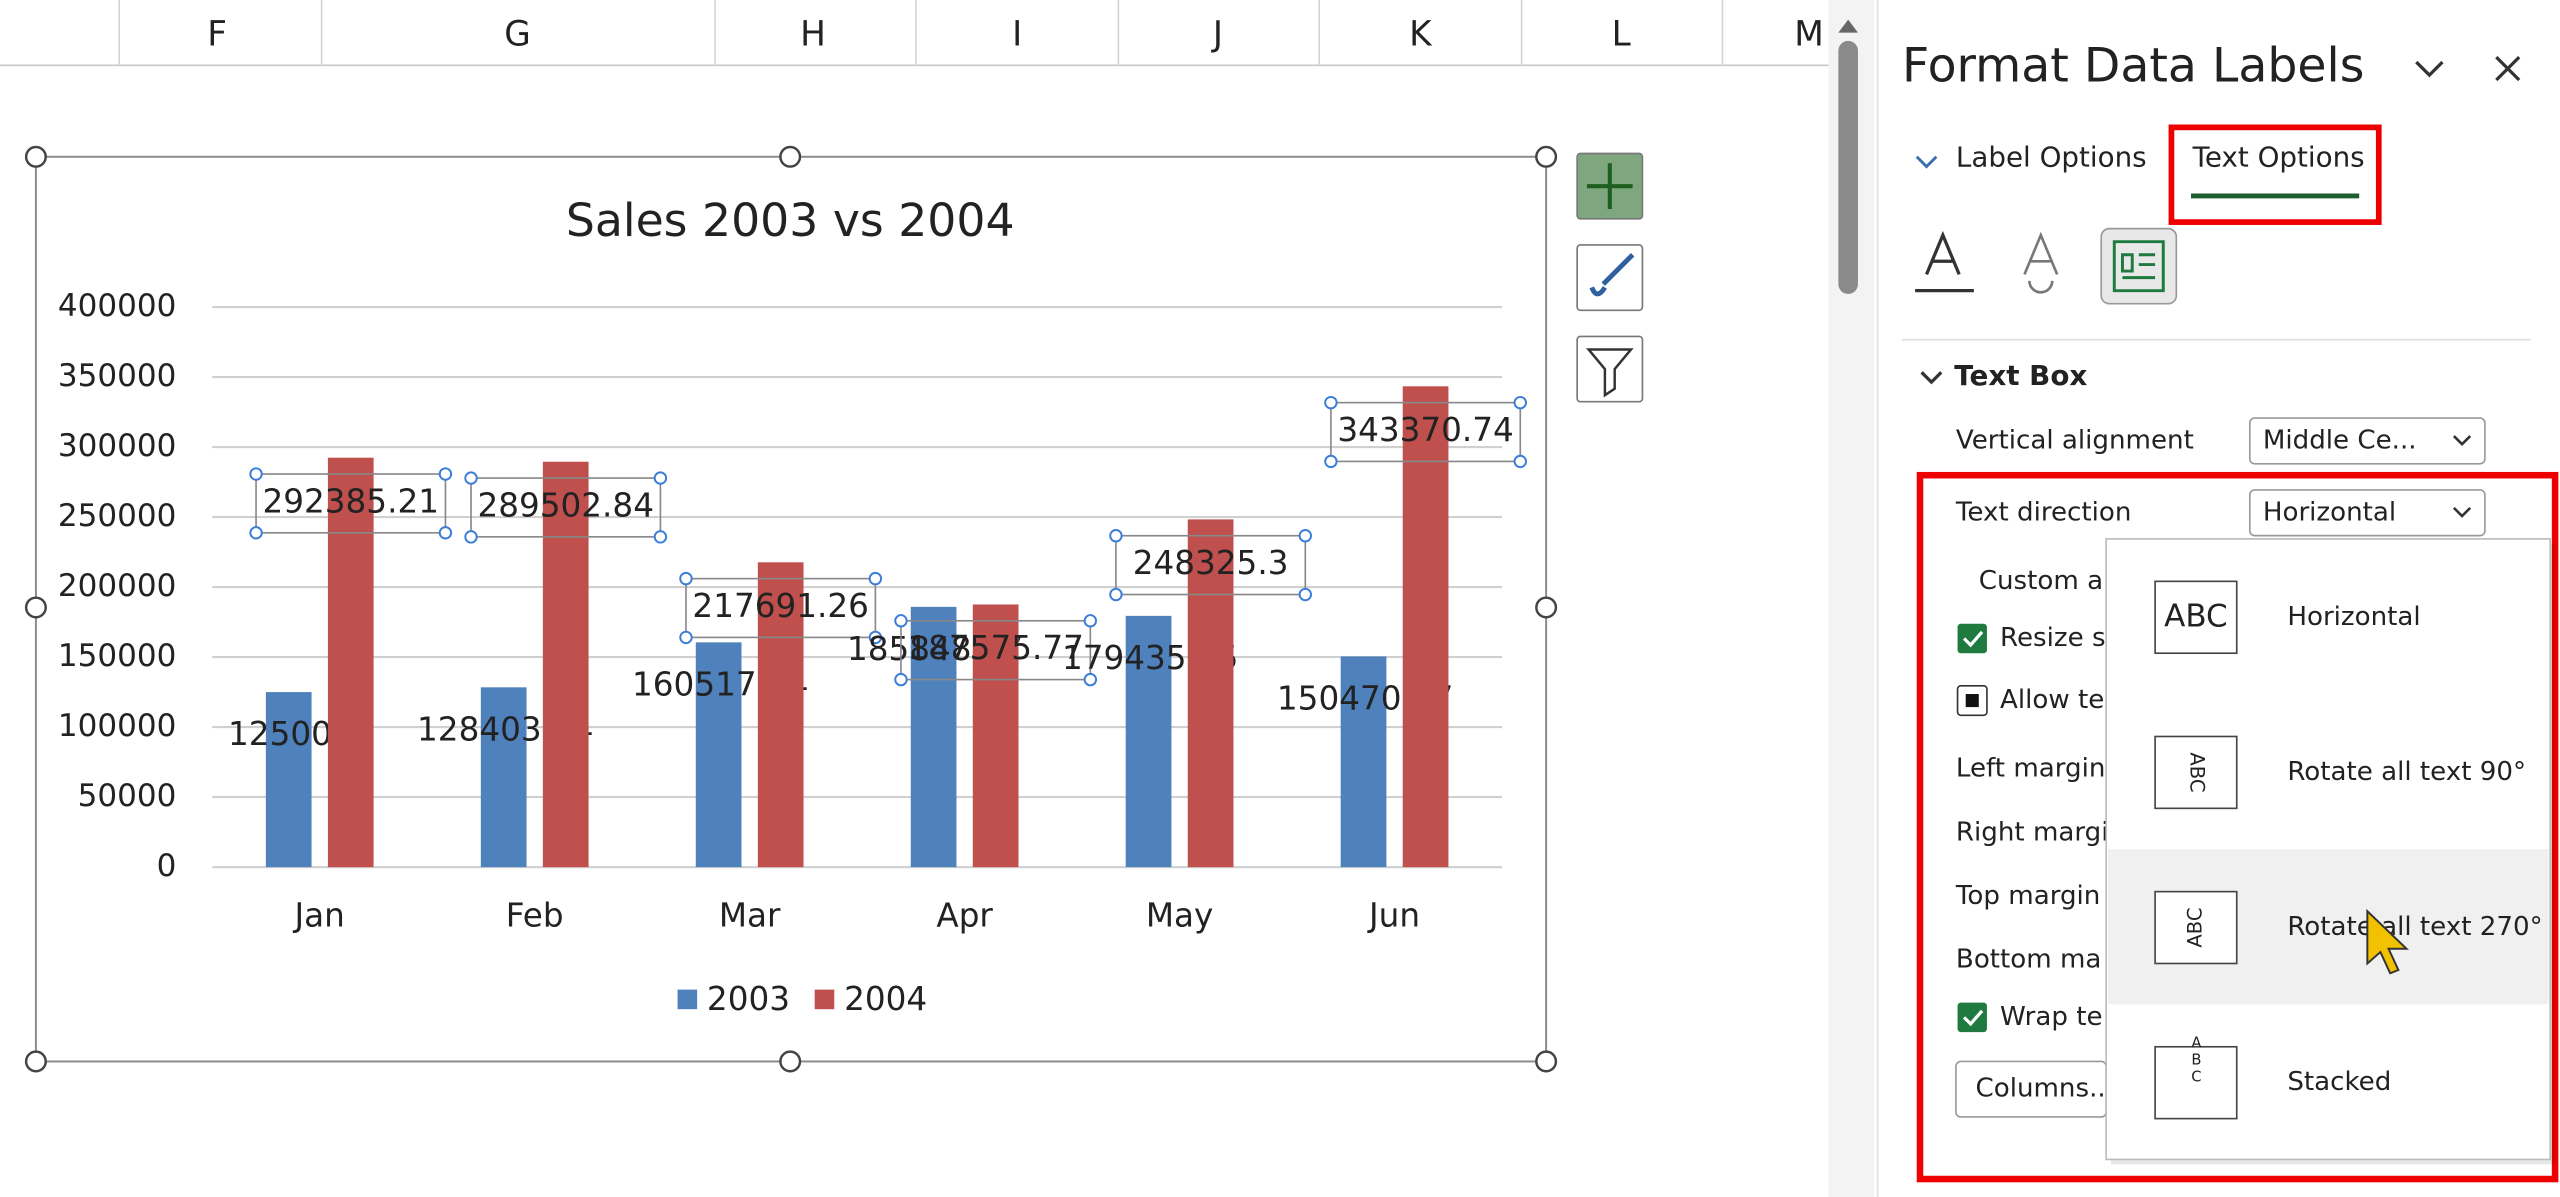 This screenshot has width=2560, height=1197. I want to click on legend-label: 2004, so click(885, 999).